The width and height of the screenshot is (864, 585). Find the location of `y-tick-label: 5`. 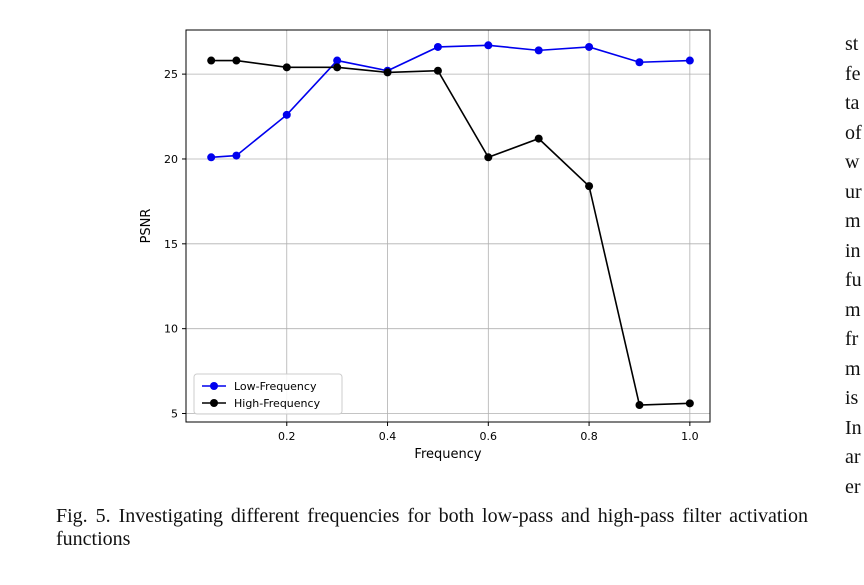

y-tick-label: 5 is located at coordinates (174, 414).